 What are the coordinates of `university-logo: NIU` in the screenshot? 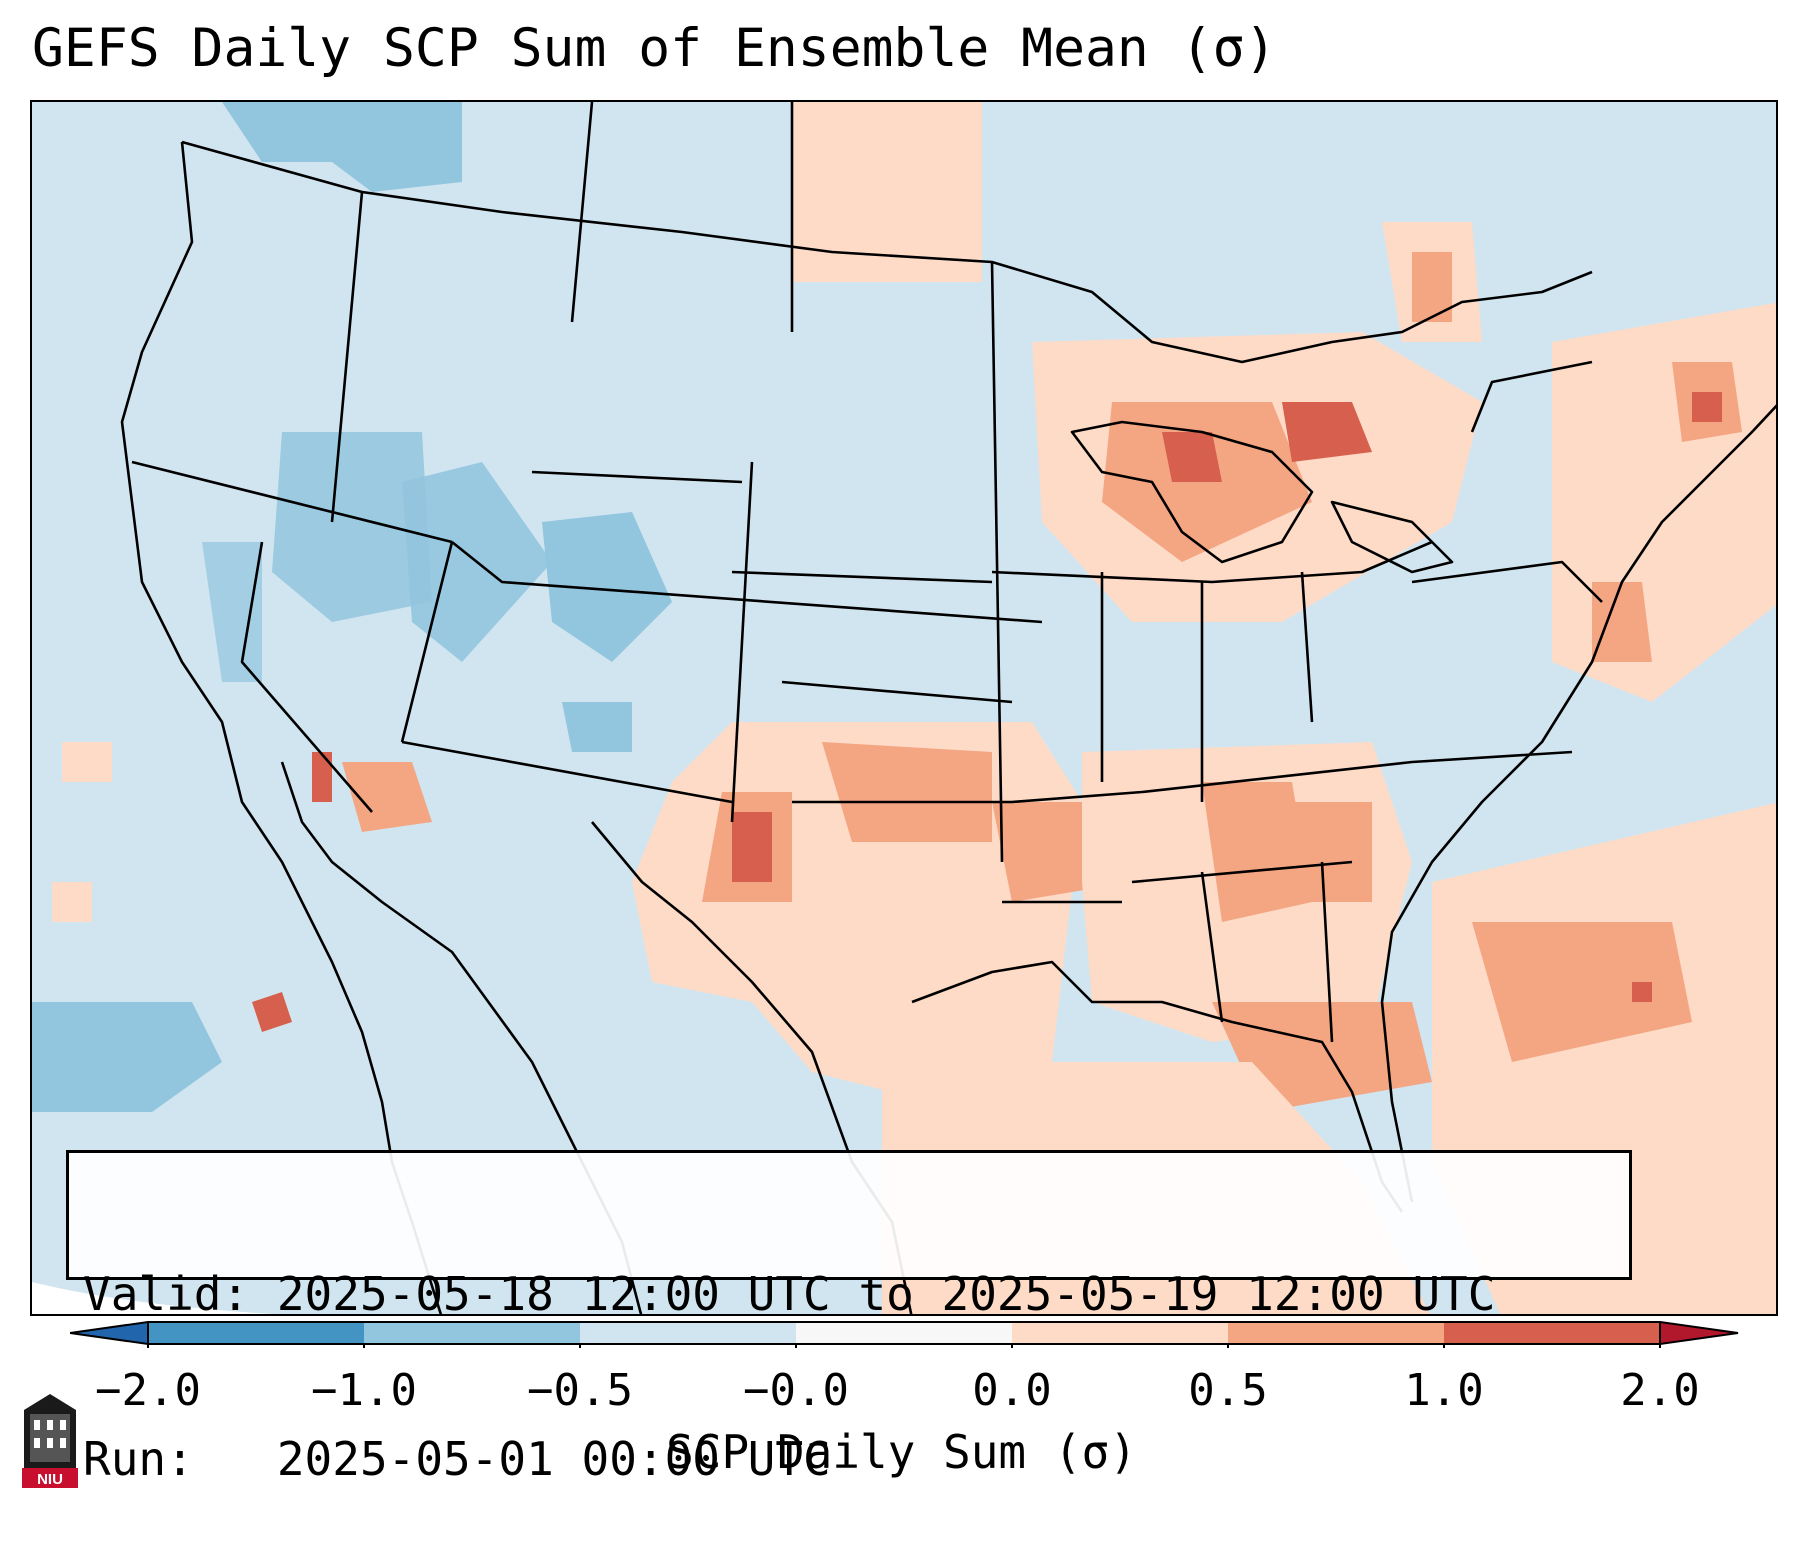 It's located at (50, 1441).